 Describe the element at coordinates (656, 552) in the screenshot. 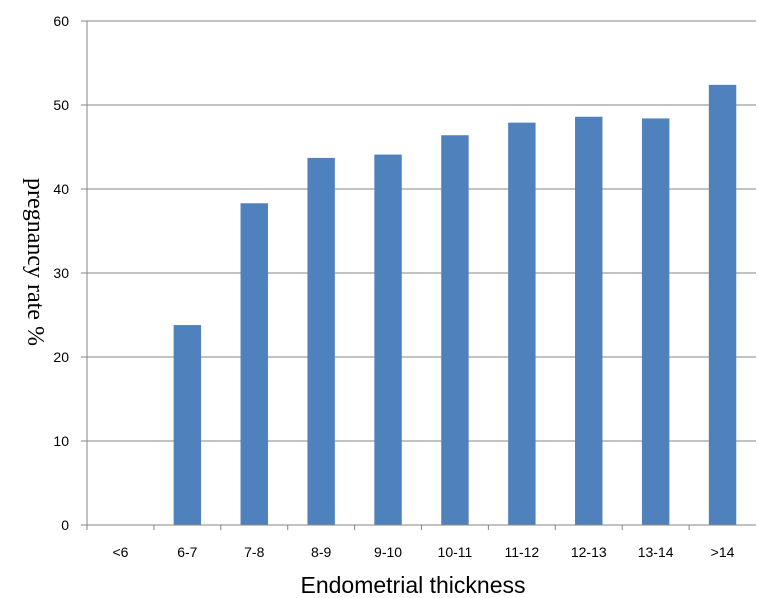

I see `x-tick-label: 13-14` at that location.